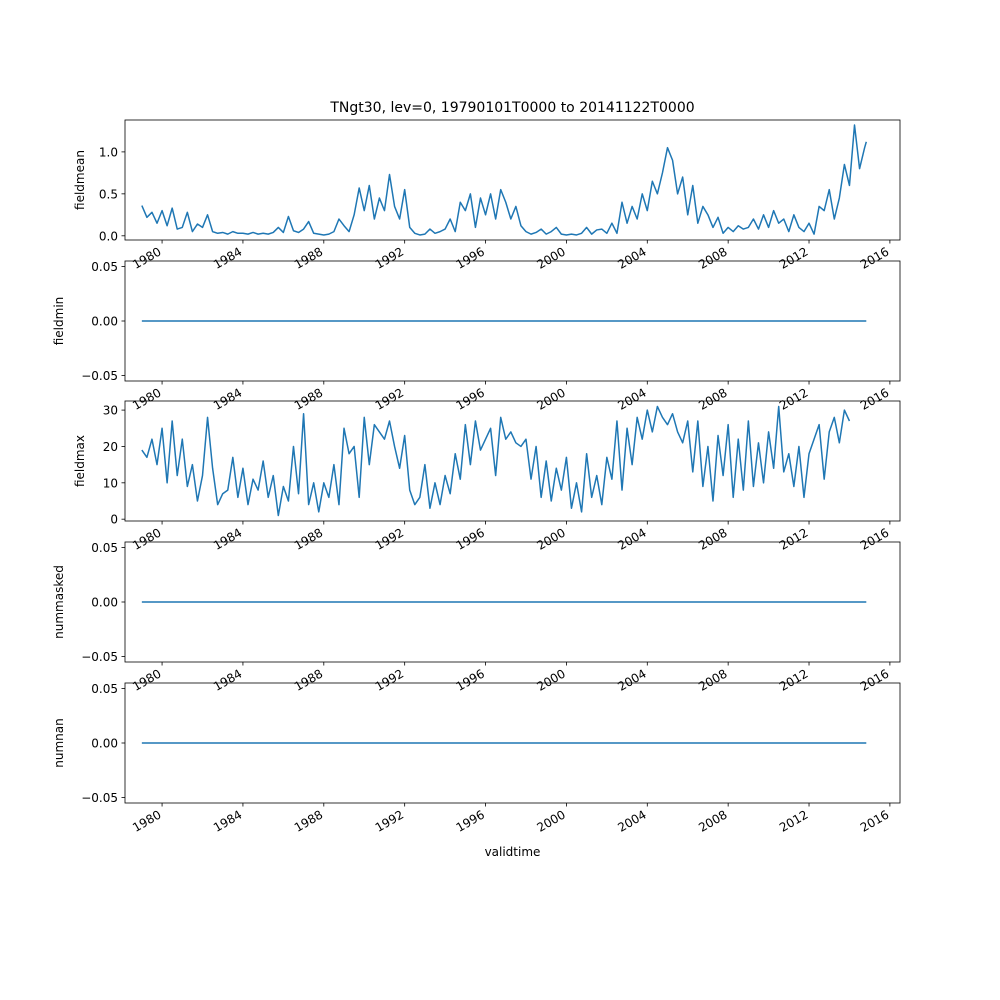 The width and height of the screenshot is (1000, 1000). Describe the element at coordinates (59, 742) in the screenshot. I see `y-axis-label: numnan` at that location.